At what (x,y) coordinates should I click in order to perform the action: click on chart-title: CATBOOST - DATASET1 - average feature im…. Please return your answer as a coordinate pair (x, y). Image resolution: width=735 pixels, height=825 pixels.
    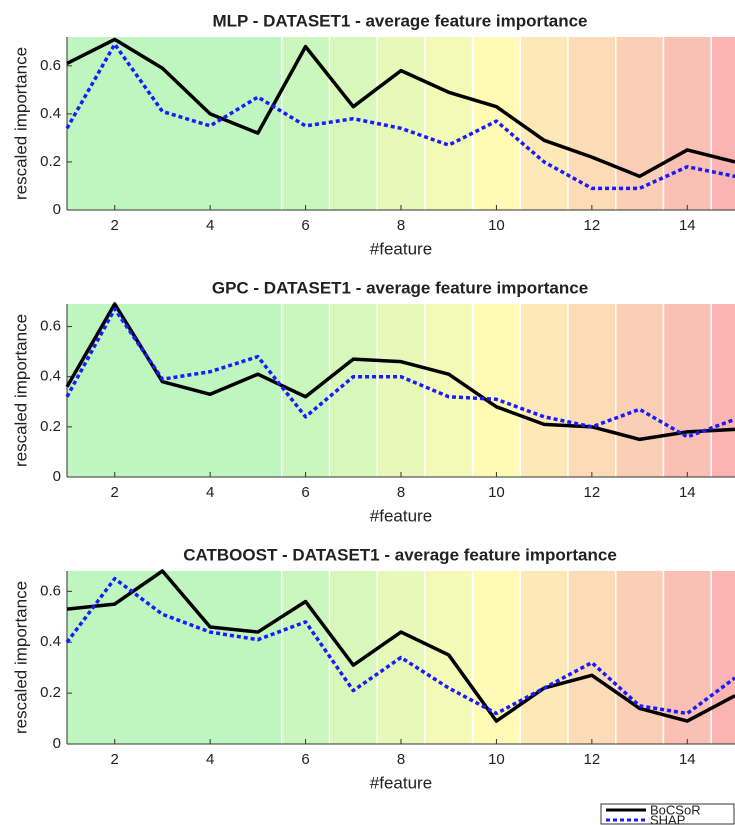
    Looking at the image, I should click on (400, 554).